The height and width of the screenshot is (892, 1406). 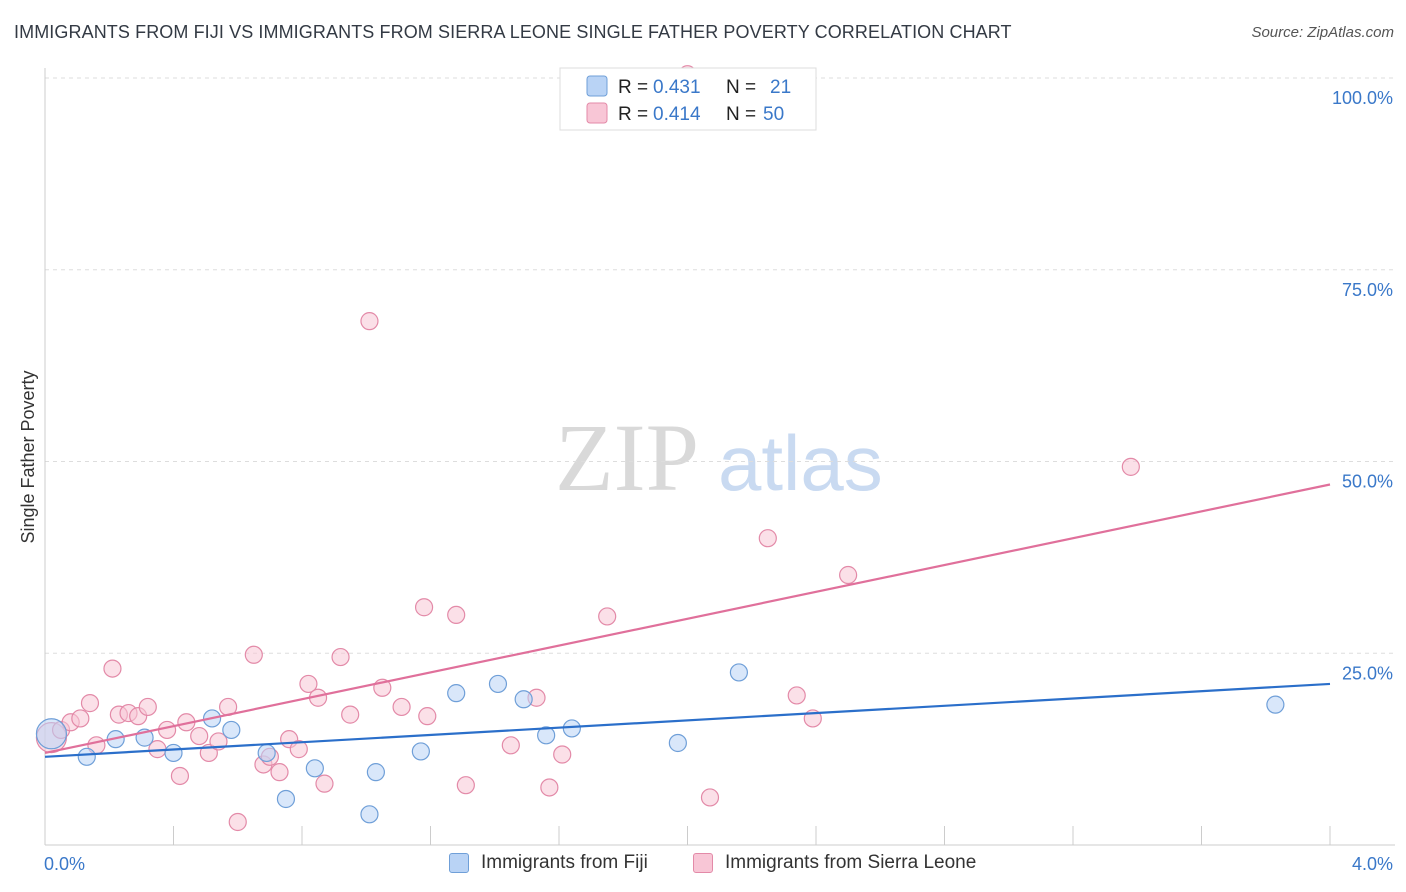 What do you see at coordinates (28, 456) in the screenshot?
I see `y-axis-label: Single Father Poverty` at bounding box center [28, 456].